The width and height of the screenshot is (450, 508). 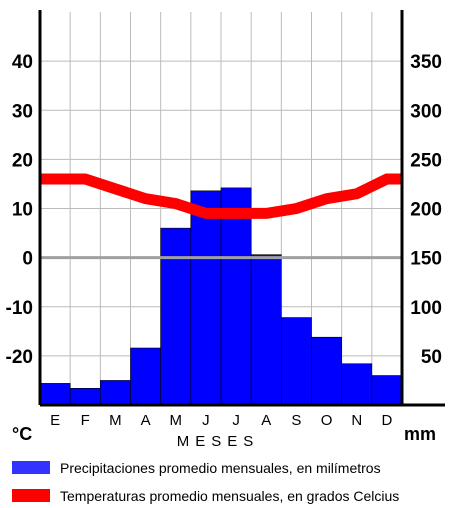 I want to click on left-tick-label: 10, so click(x=22, y=210).